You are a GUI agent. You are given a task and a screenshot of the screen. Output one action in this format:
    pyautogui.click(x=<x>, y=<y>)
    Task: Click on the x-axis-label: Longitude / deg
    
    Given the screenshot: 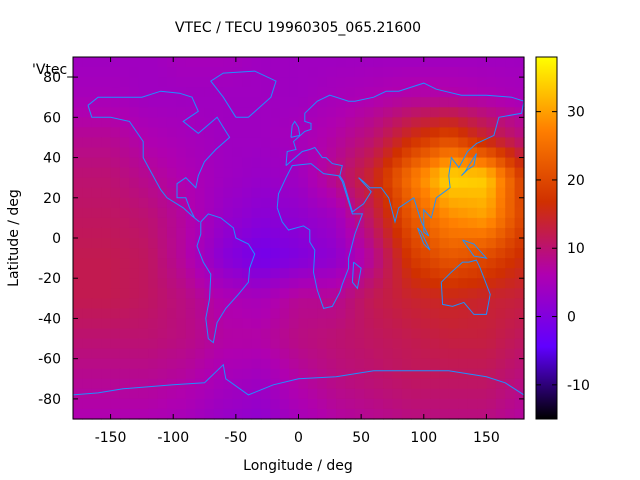 What is the action you would take?
    pyautogui.click(x=298, y=466)
    